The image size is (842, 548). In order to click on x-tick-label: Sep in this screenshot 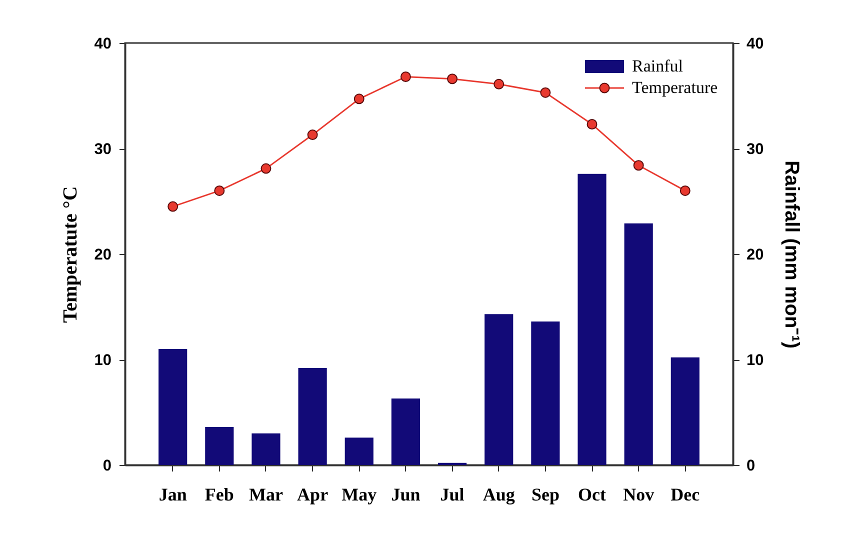, I will do `click(545, 494)`.